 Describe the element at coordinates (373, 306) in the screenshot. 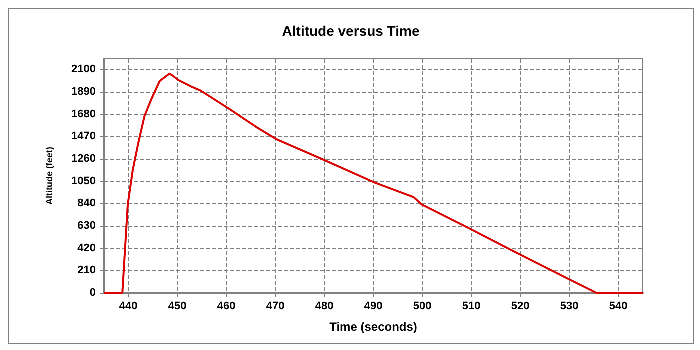

I see `x-tick-label: 490` at that location.